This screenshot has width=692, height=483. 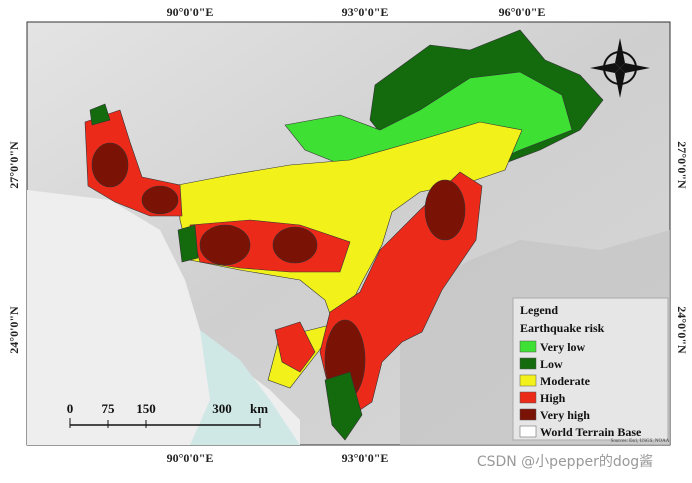 What do you see at coordinates (190, 458) in the screenshot?
I see `bottom-lon-label: 90°0'0"E` at bounding box center [190, 458].